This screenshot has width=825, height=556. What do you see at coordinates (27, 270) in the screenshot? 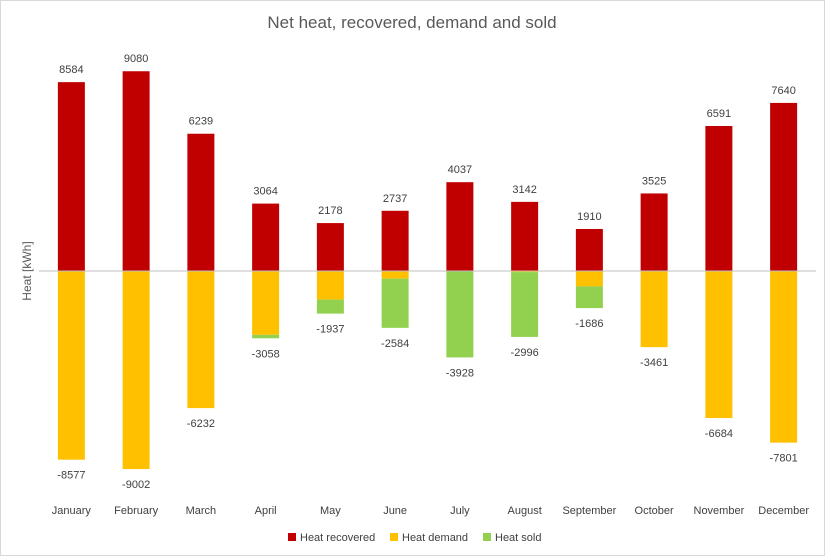
I see `y-axis-title: Heat [kWh]` at bounding box center [27, 270].